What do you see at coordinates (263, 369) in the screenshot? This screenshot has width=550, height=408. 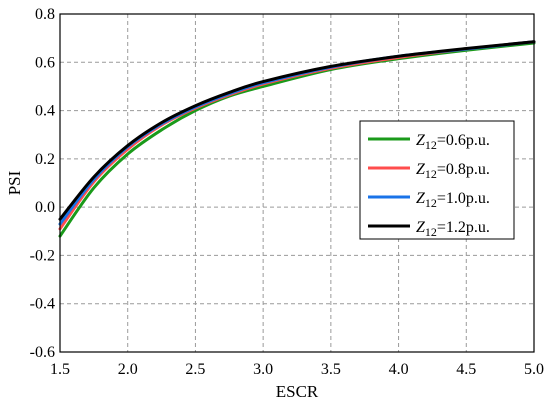 I see `x-tick-label: 3.0` at bounding box center [263, 369].